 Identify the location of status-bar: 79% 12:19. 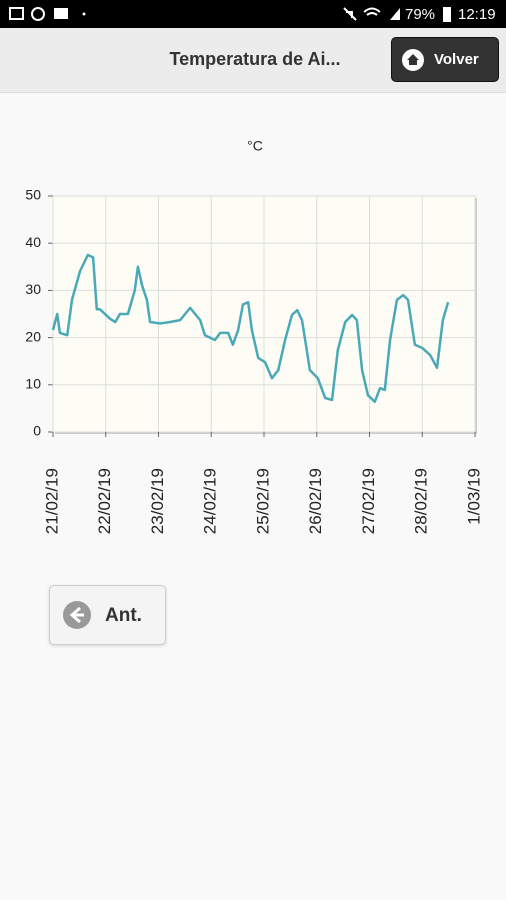
(253, 14).